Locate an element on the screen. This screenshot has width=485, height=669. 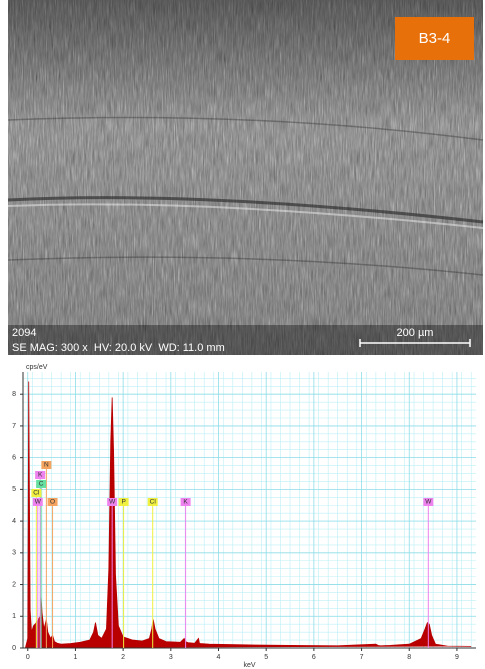
peak-label: P is located at coordinates (123, 502).